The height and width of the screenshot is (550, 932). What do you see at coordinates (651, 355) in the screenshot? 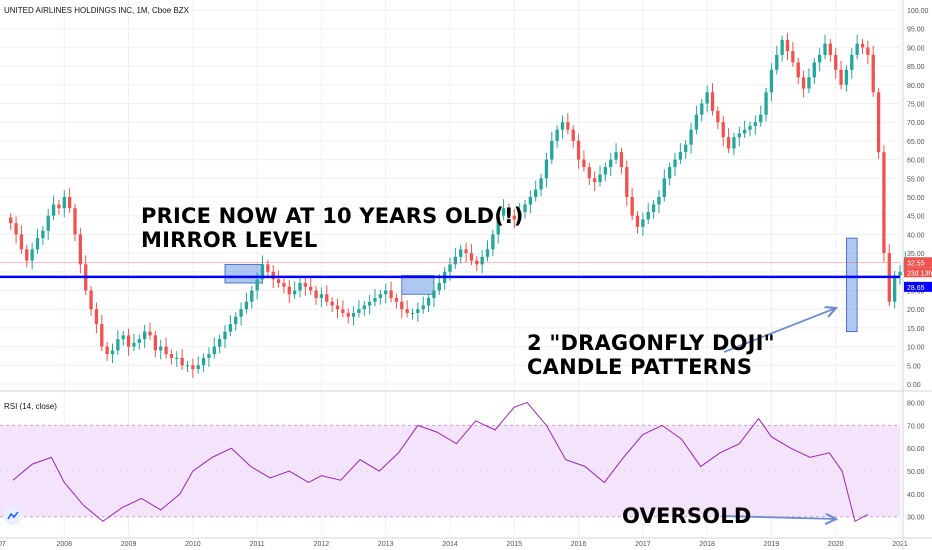
I see `doji-annotation: 2 "DRAGONFLY DOJI" CANDLE PATTERNS` at bounding box center [651, 355].